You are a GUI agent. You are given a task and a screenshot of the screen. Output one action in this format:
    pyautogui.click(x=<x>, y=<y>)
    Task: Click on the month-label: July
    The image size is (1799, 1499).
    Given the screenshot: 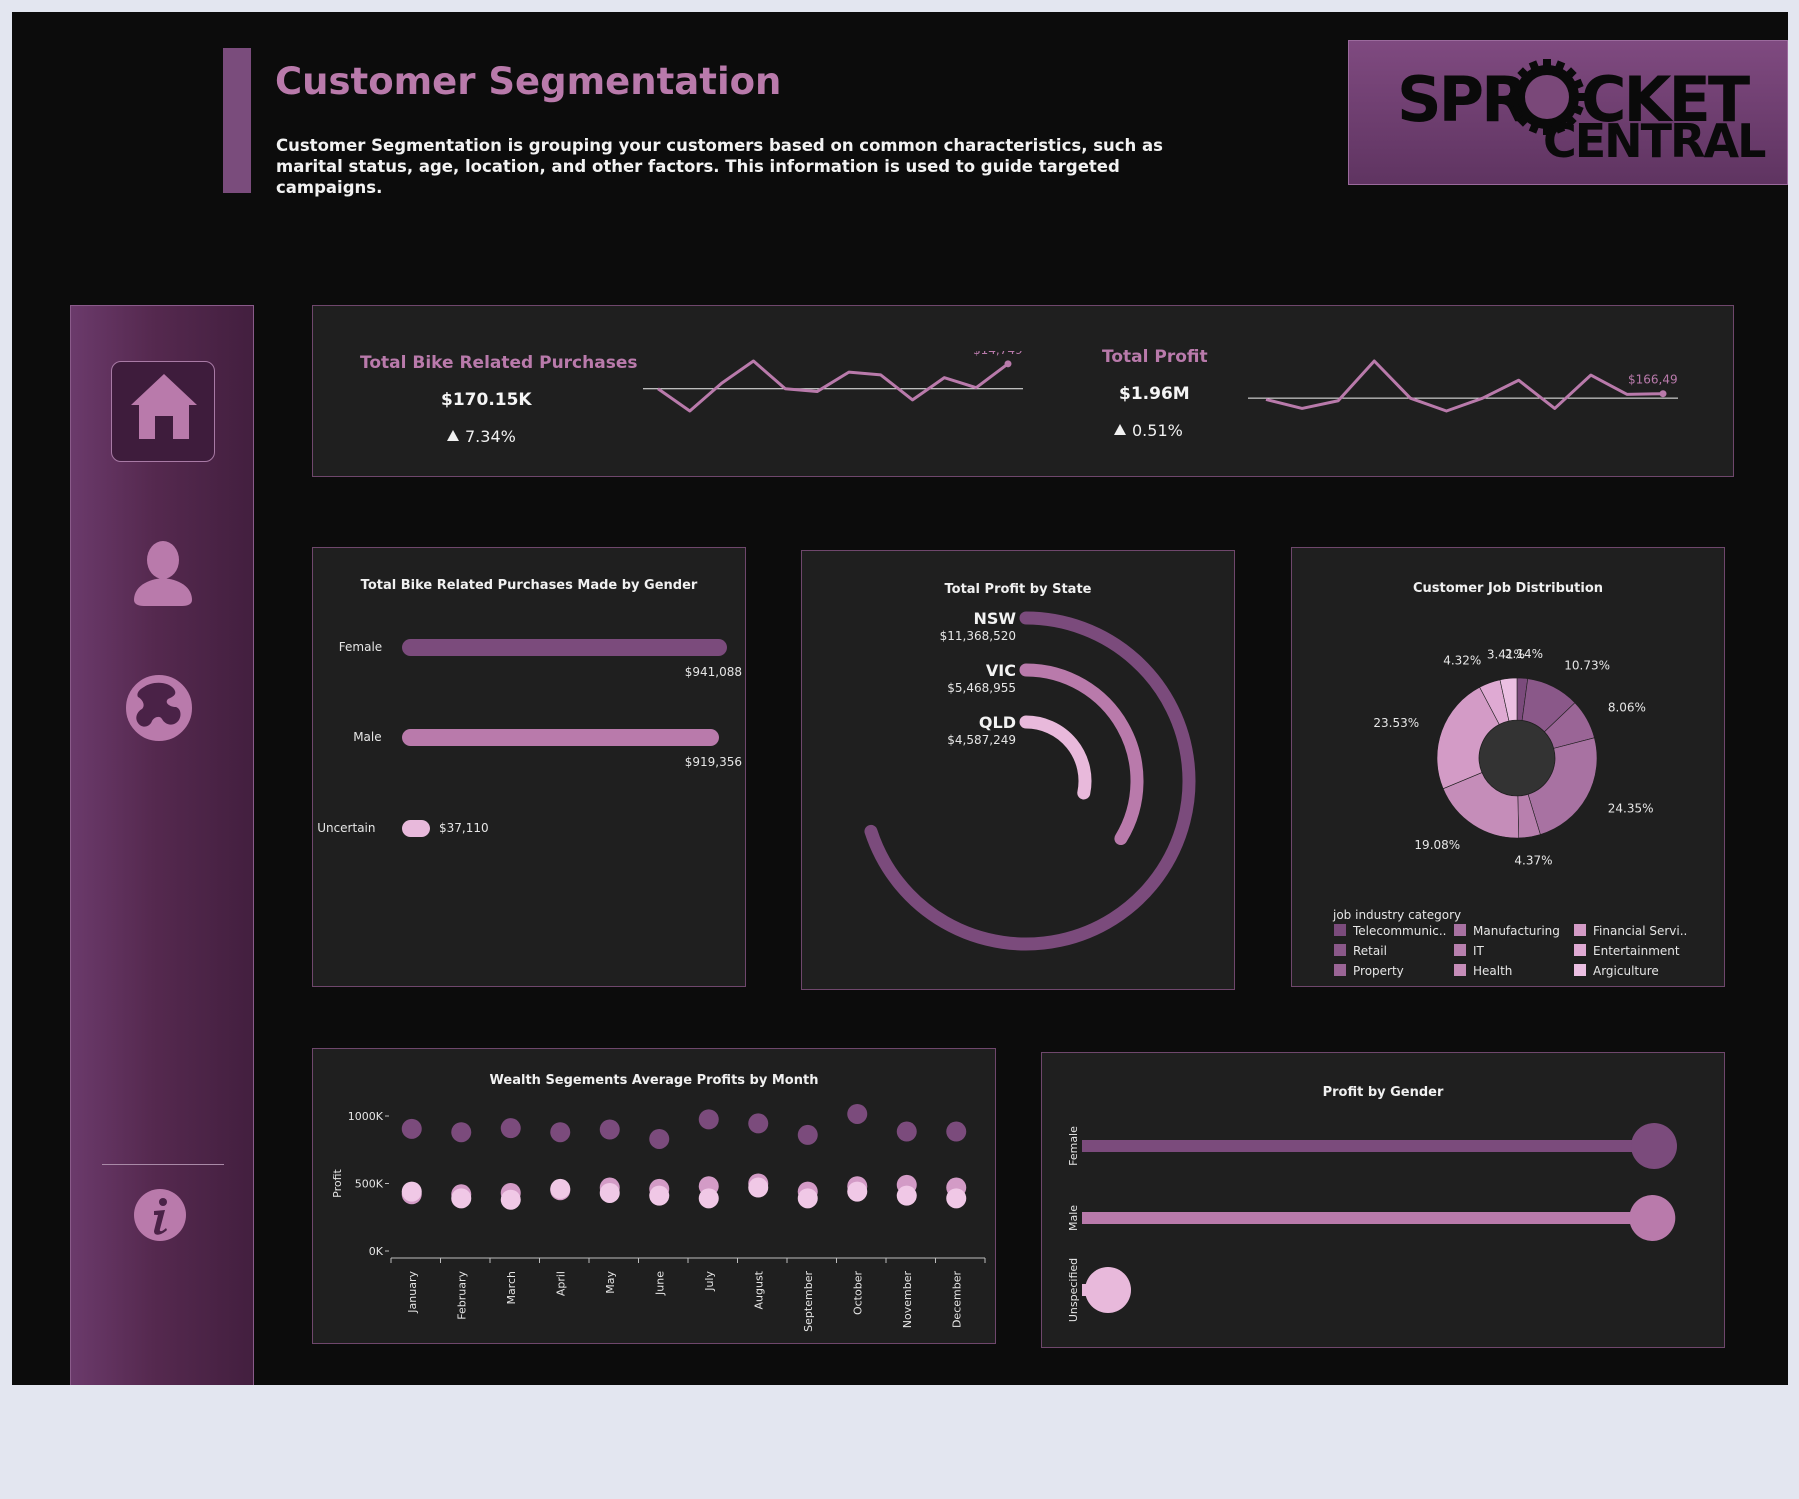 What is the action you would take?
    pyautogui.click(x=709, y=1281)
    